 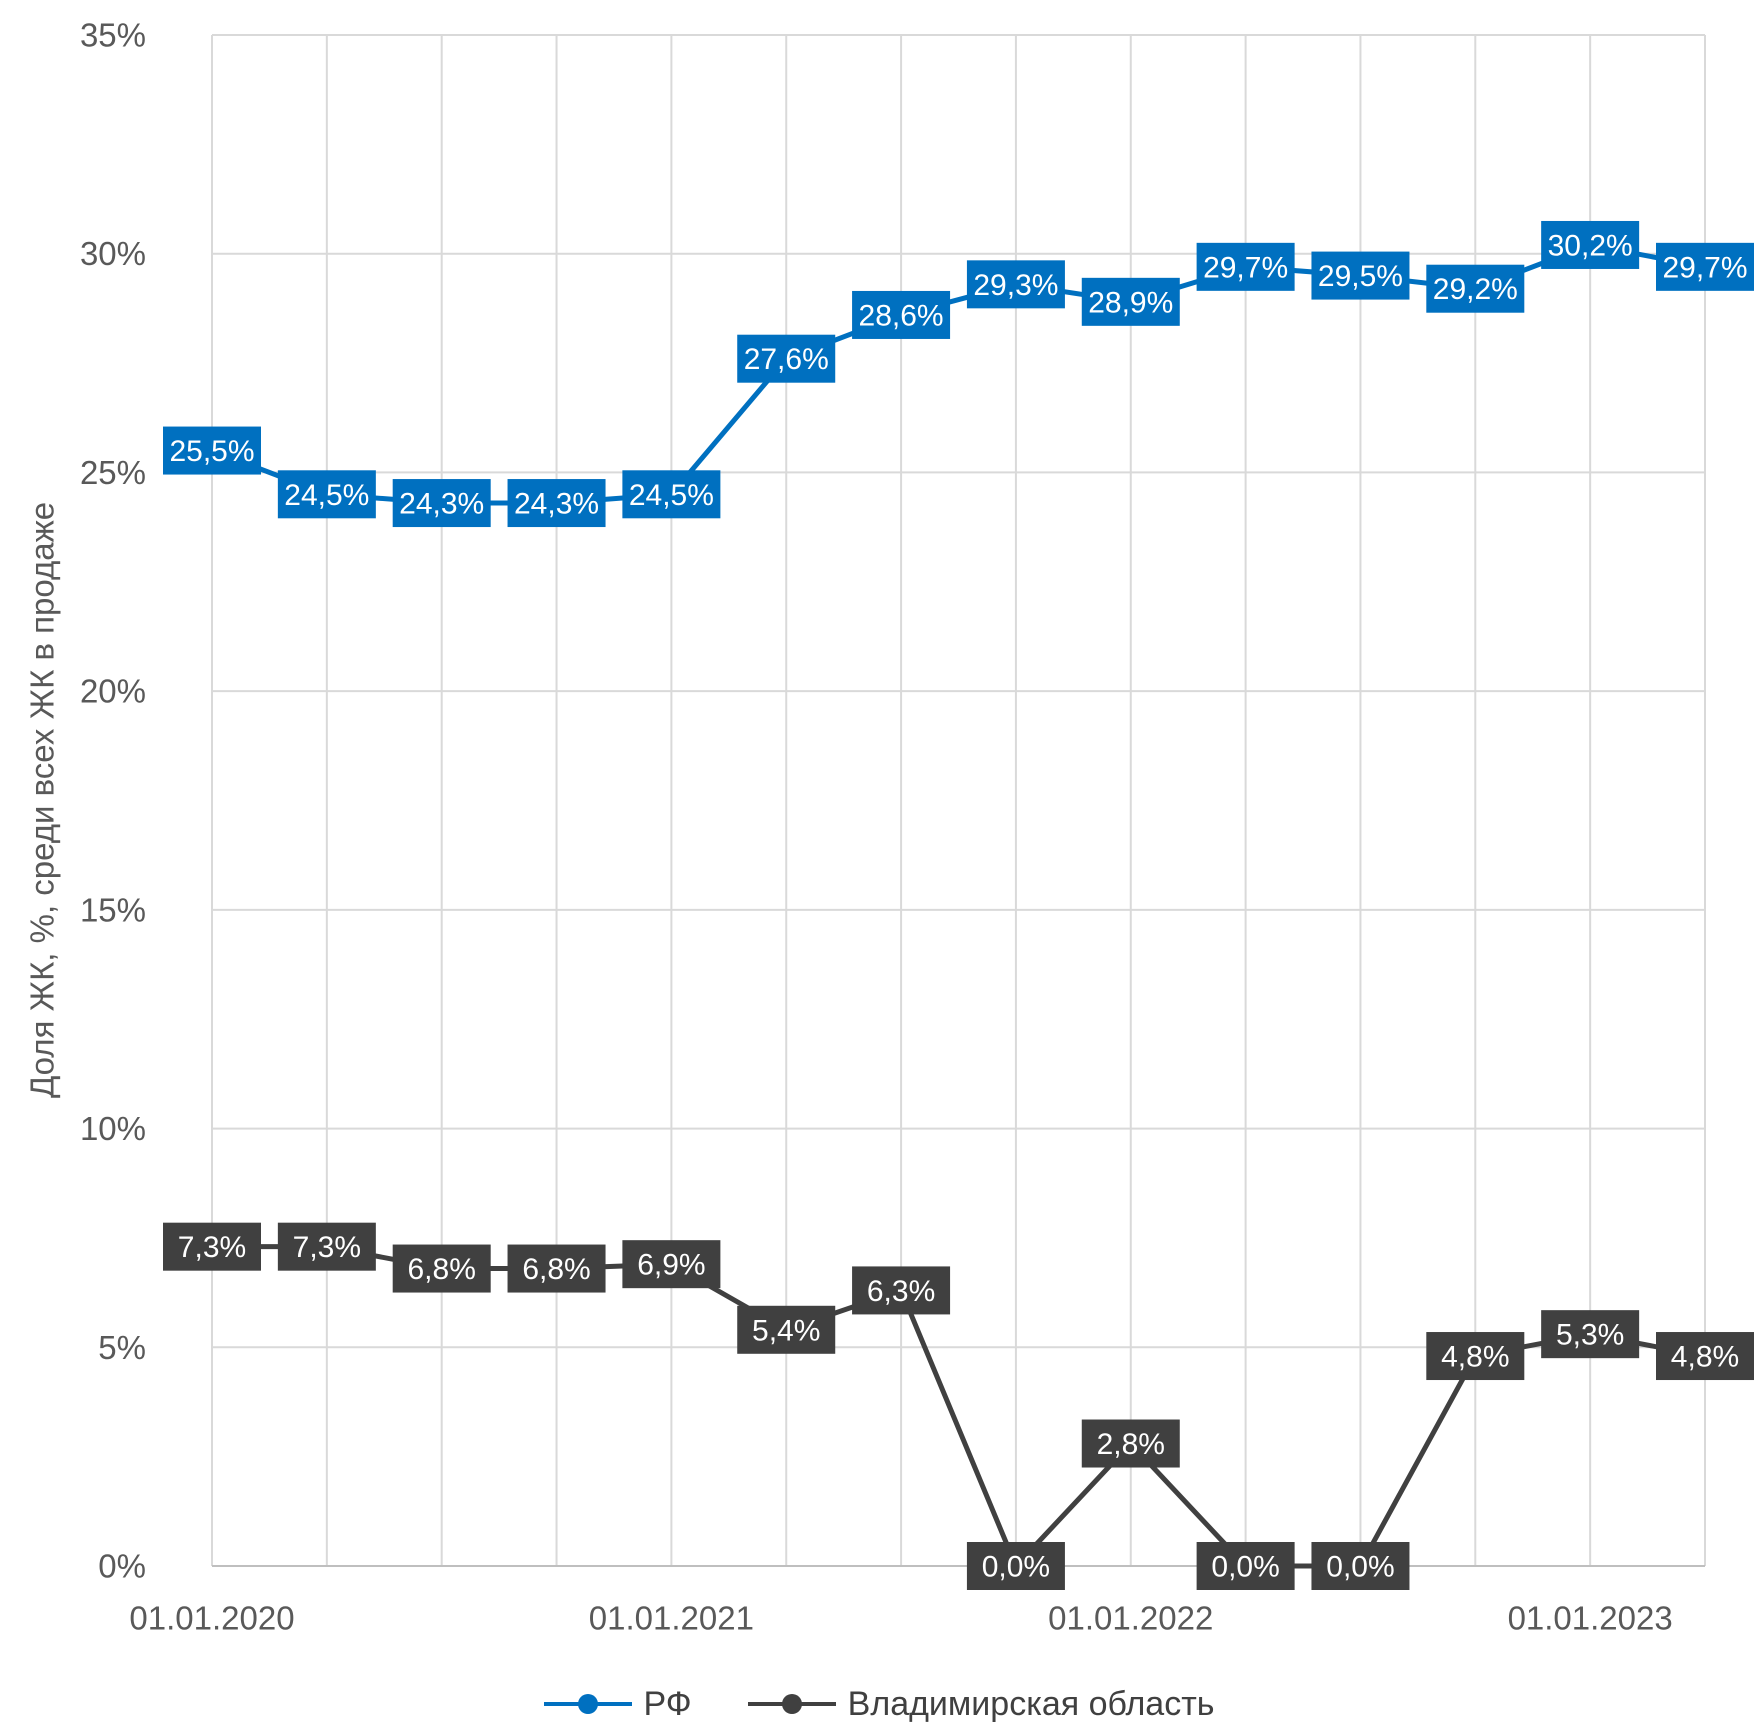 I want to click on data-label: 29,2%, so click(x=1475, y=289).